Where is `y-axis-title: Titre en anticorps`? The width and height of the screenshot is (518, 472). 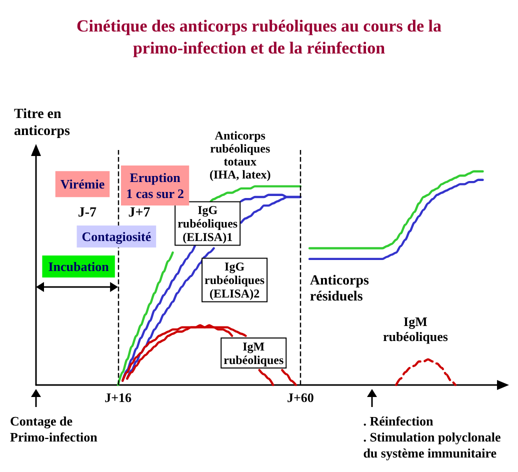 y-axis-title: Titre en anticorps is located at coordinates (42, 123).